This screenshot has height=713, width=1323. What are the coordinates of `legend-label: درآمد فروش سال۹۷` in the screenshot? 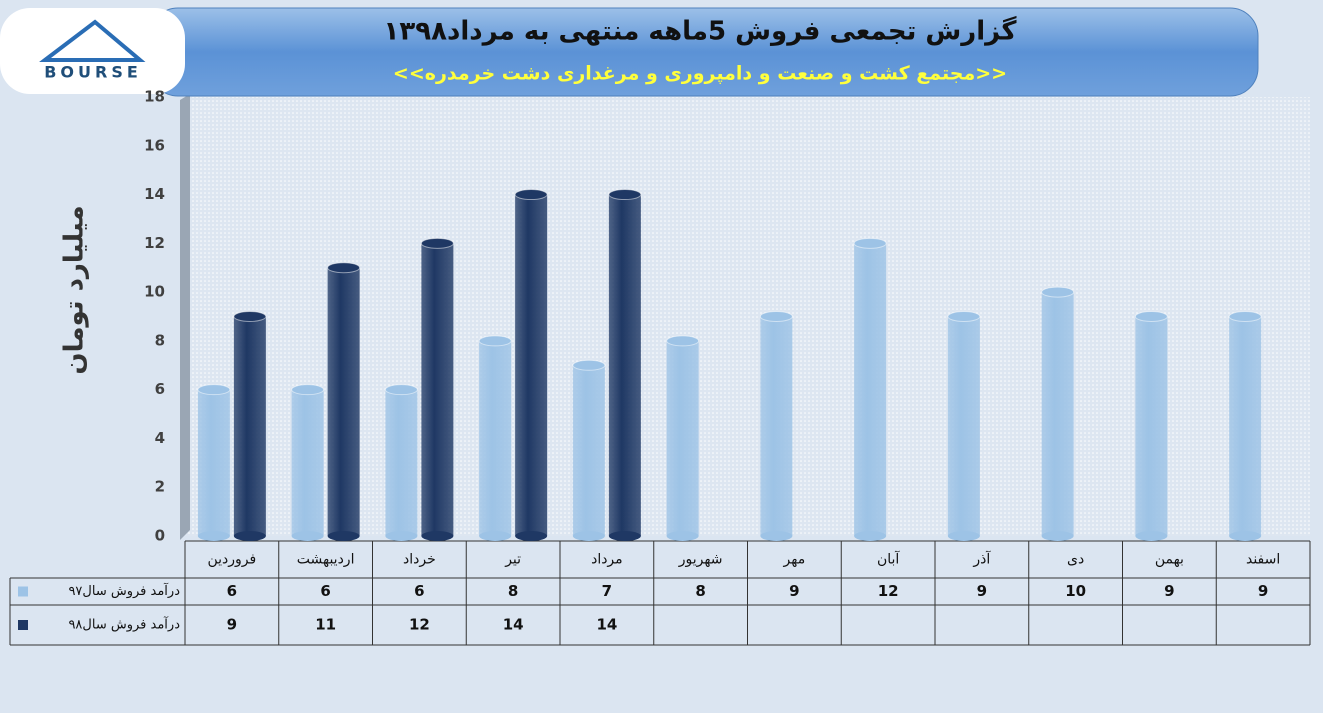 It's located at (124, 590).